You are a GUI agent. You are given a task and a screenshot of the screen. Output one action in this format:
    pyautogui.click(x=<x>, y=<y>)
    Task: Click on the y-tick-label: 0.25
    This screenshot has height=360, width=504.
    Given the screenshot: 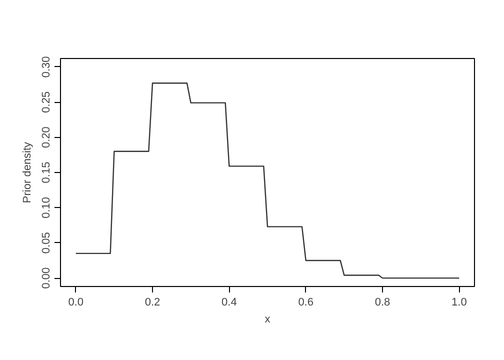 What is the action you would take?
    pyautogui.click(x=46, y=102)
    